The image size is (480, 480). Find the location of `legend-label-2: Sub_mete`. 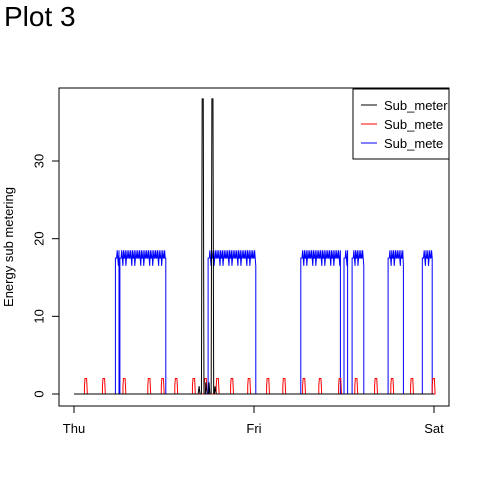

legend-label-2: Sub_mete is located at coordinates (413, 124).